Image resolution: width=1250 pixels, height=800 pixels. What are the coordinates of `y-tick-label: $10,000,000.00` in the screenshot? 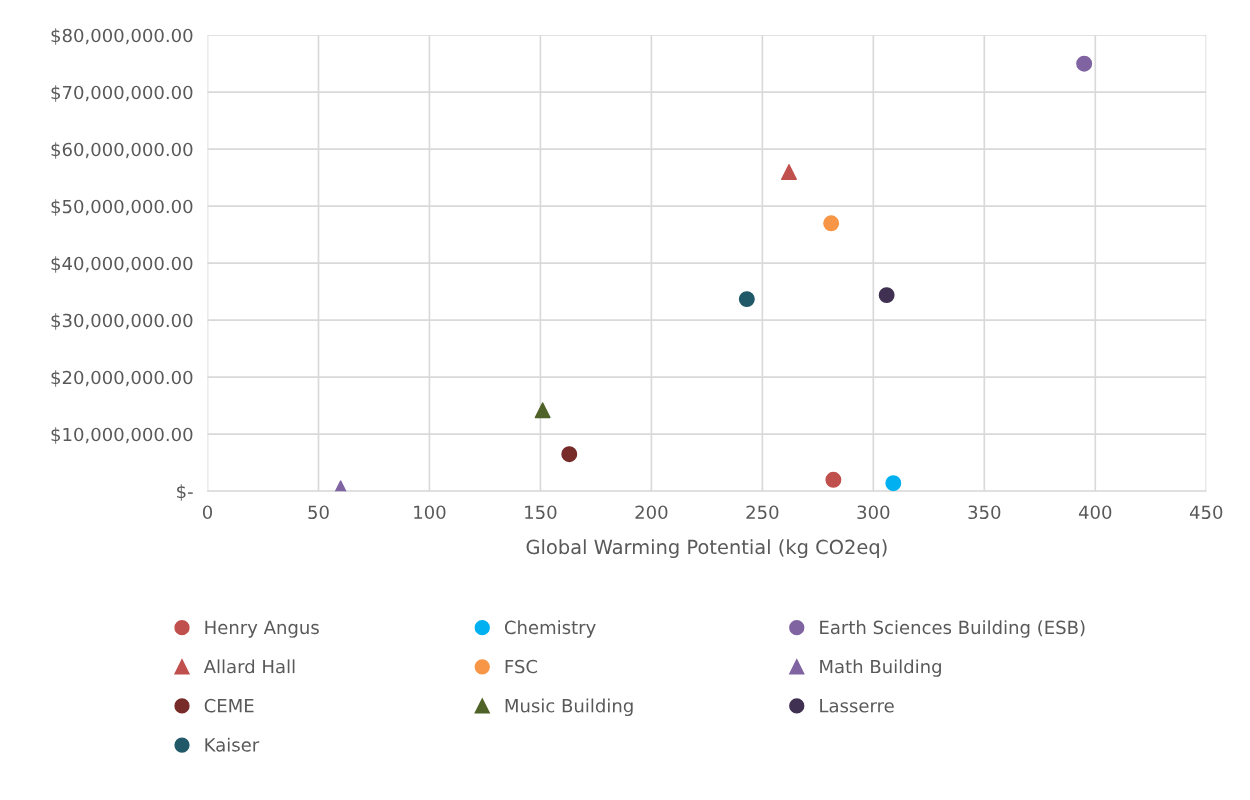 It's located at (122, 435).